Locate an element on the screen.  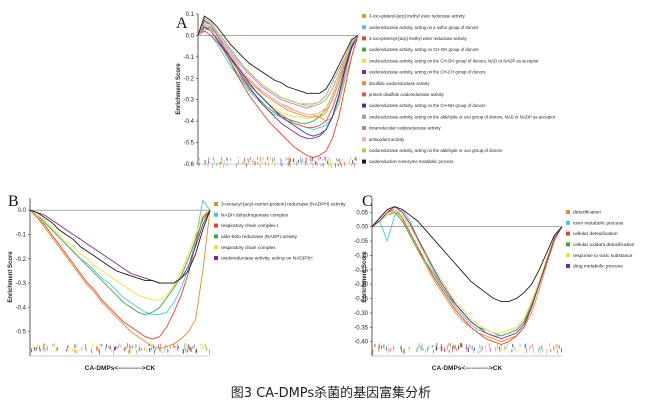
y-tick-label: -0.6 is located at coordinates (189, 165).